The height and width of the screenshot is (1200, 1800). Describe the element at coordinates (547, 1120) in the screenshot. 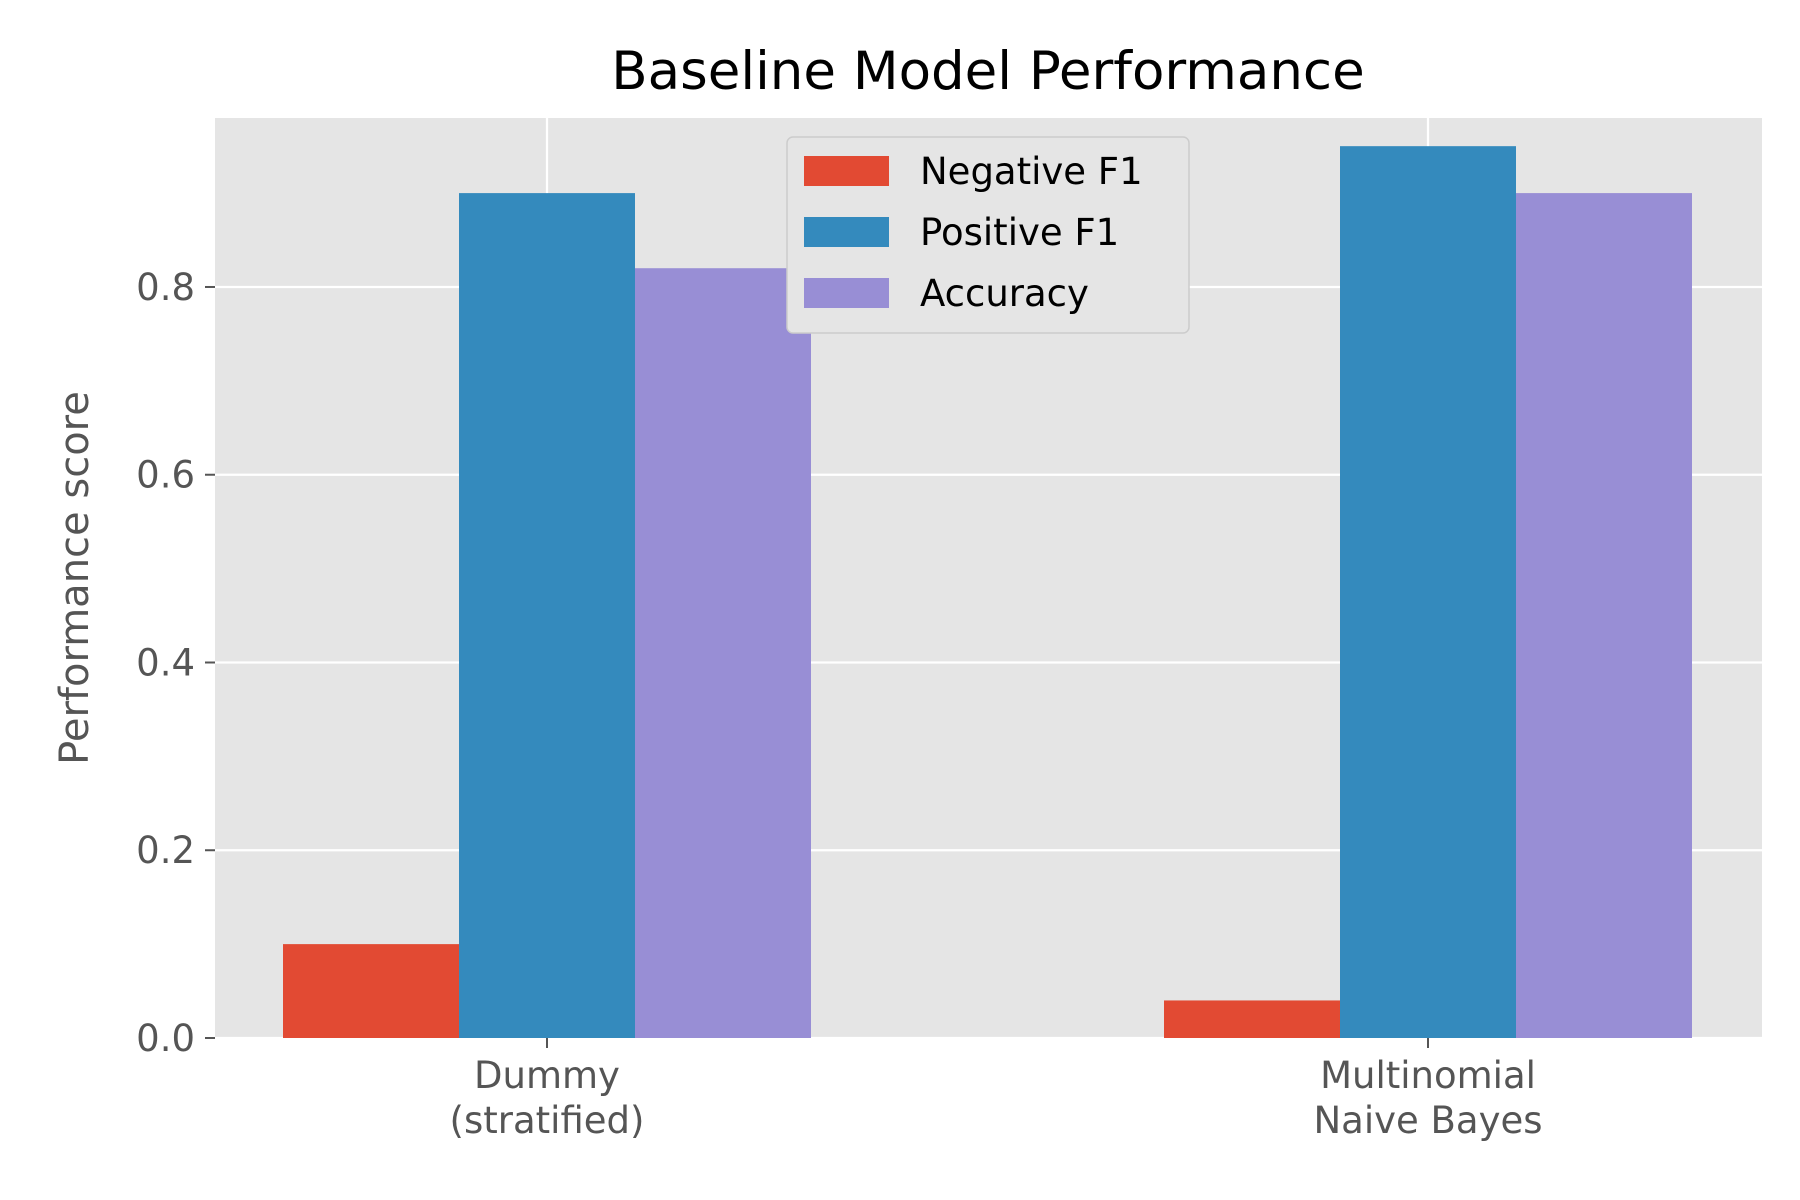

I see `x-tick-label-line: (stratified)` at that location.